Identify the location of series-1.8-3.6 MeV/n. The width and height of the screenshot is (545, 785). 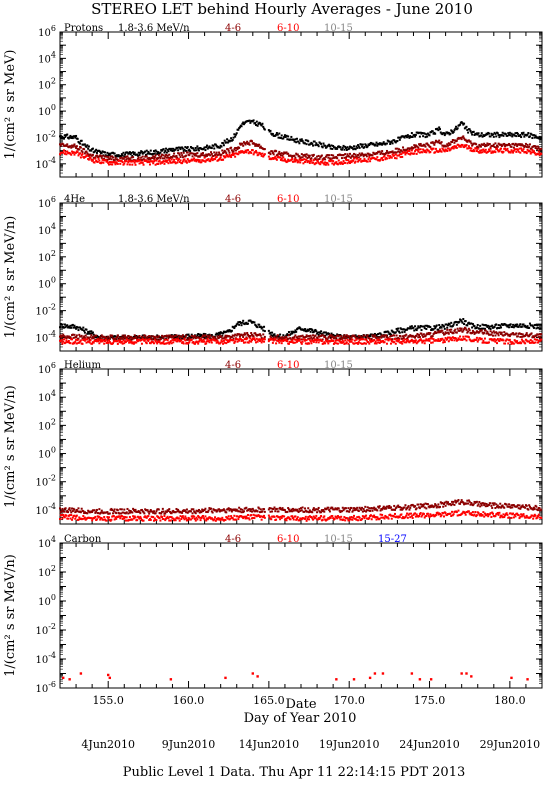
(300, 138).